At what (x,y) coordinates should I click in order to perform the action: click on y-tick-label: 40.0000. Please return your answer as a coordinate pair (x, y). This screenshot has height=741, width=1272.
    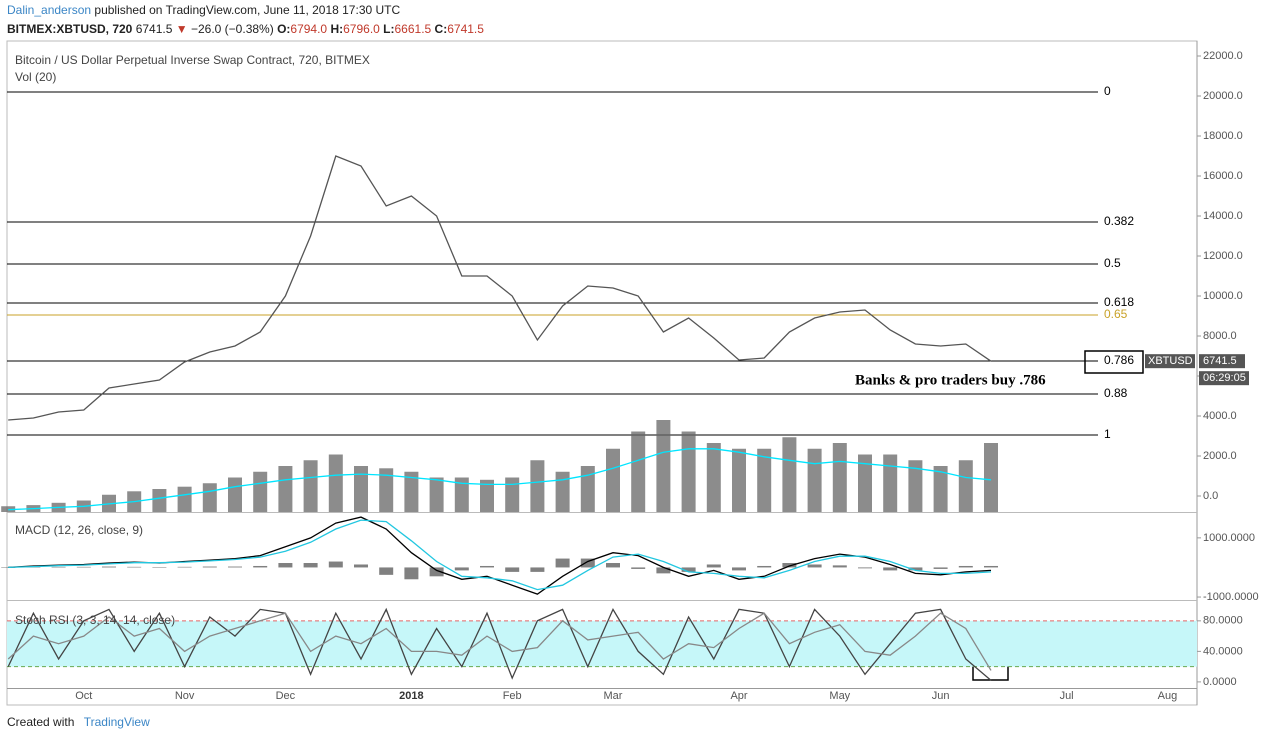
    Looking at the image, I should click on (1223, 651).